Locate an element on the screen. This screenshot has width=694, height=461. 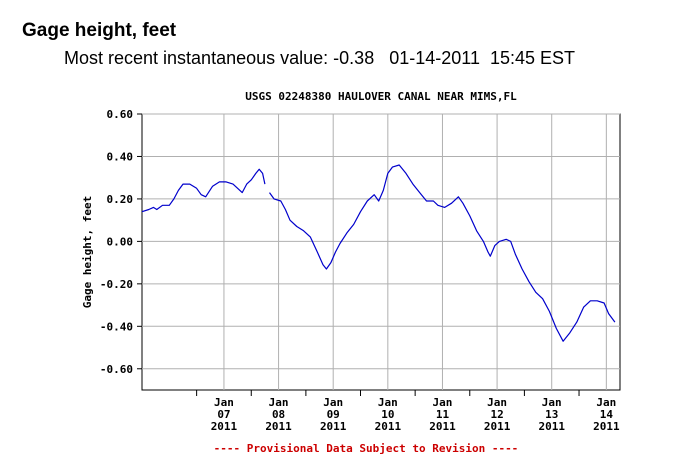
y-tick-label: -0.20 is located at coordinates (116, 284).